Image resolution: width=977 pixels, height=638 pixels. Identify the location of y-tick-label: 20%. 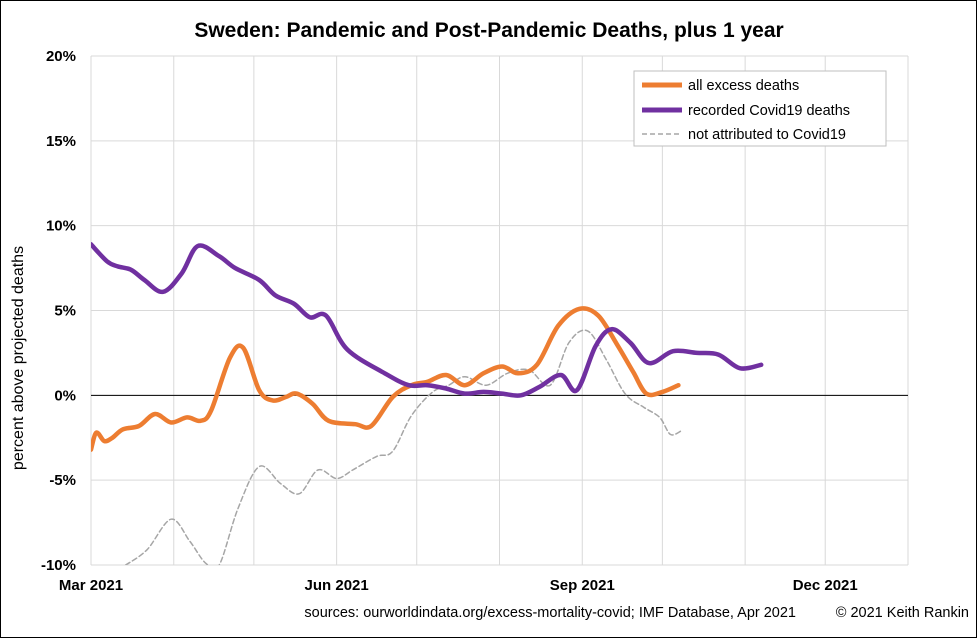
(61, 56).